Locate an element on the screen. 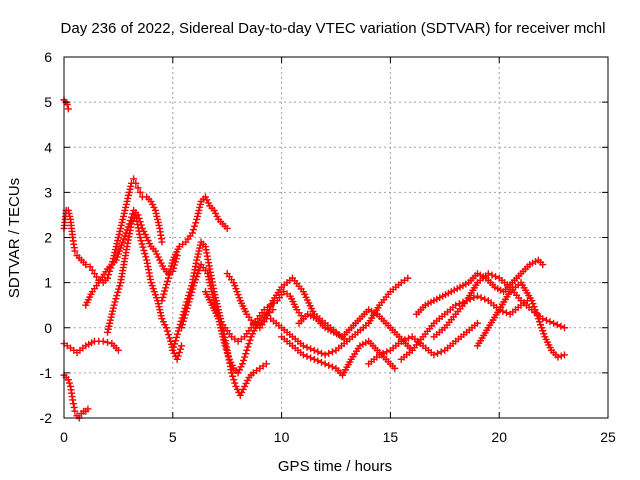  x-tick-label: 25 is located at coordinates (608, 437).